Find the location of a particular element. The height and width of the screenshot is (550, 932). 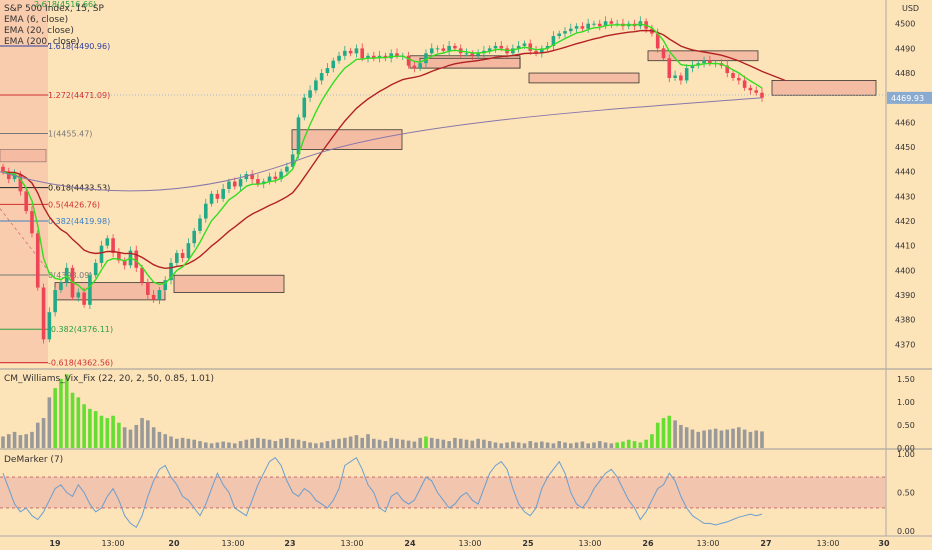

chart-title: S&P 500 Index, 15, SP is located at coordinates (54, 9).